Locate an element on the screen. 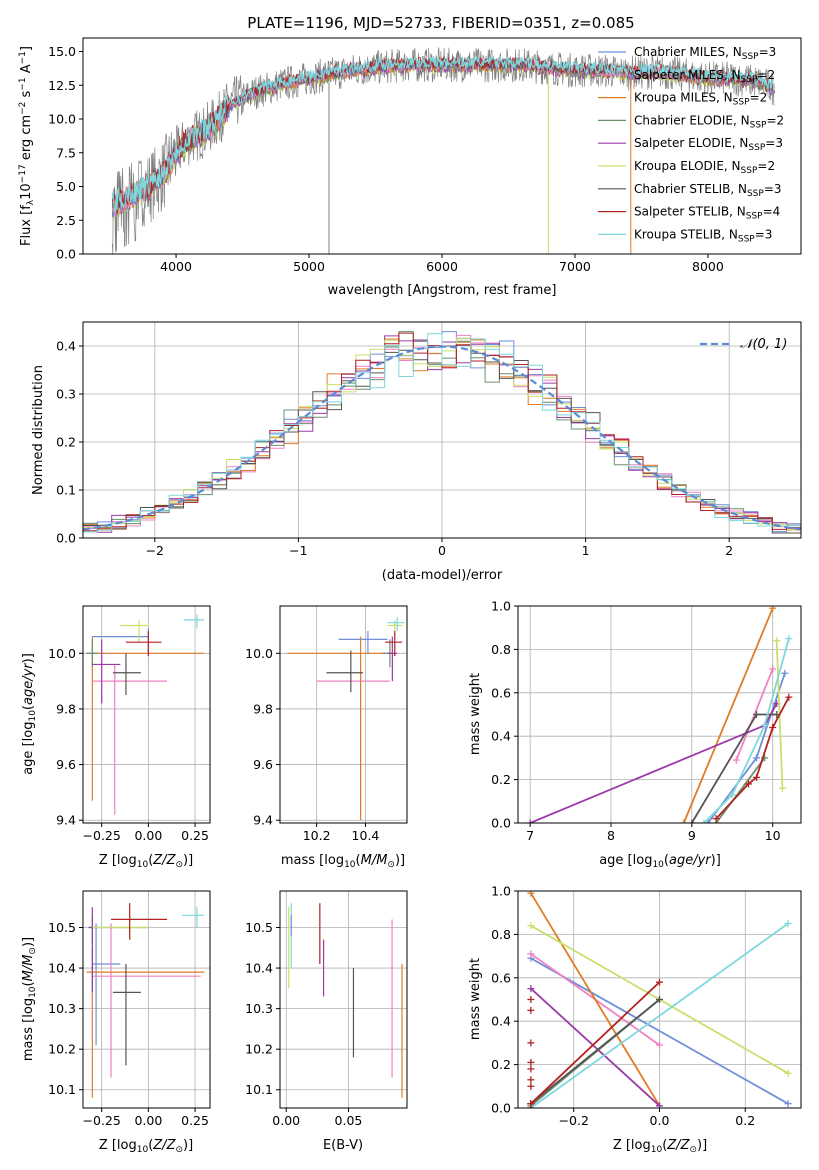 This screenshot has width=819, height=1170. y-axis-label: age [log10(age/yr)] is located at coordinates (29, 714).